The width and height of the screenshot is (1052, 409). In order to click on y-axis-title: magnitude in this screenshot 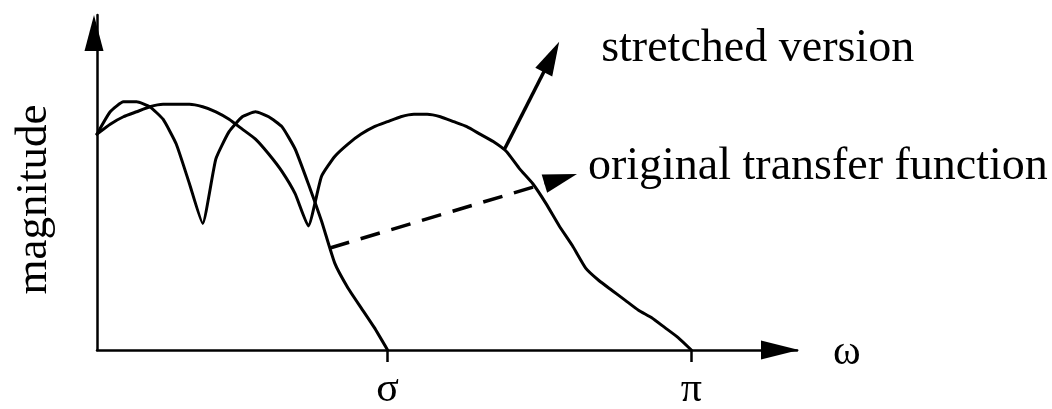, I will do `click(30, 199)`.